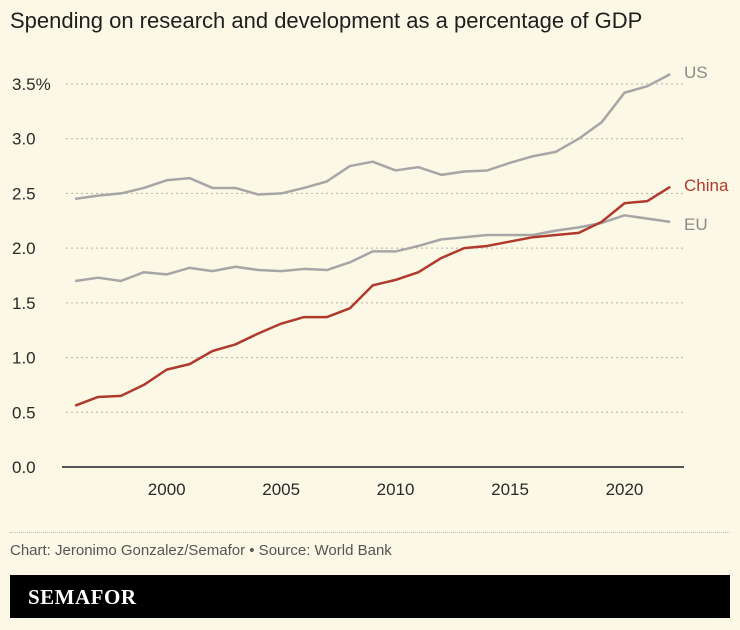 This screenshot has width=740, height=630. What do you see at coordinates (396, 489) in the screenshot?
I see `x-tick-label: 2010` at bounding box center [396, 489].